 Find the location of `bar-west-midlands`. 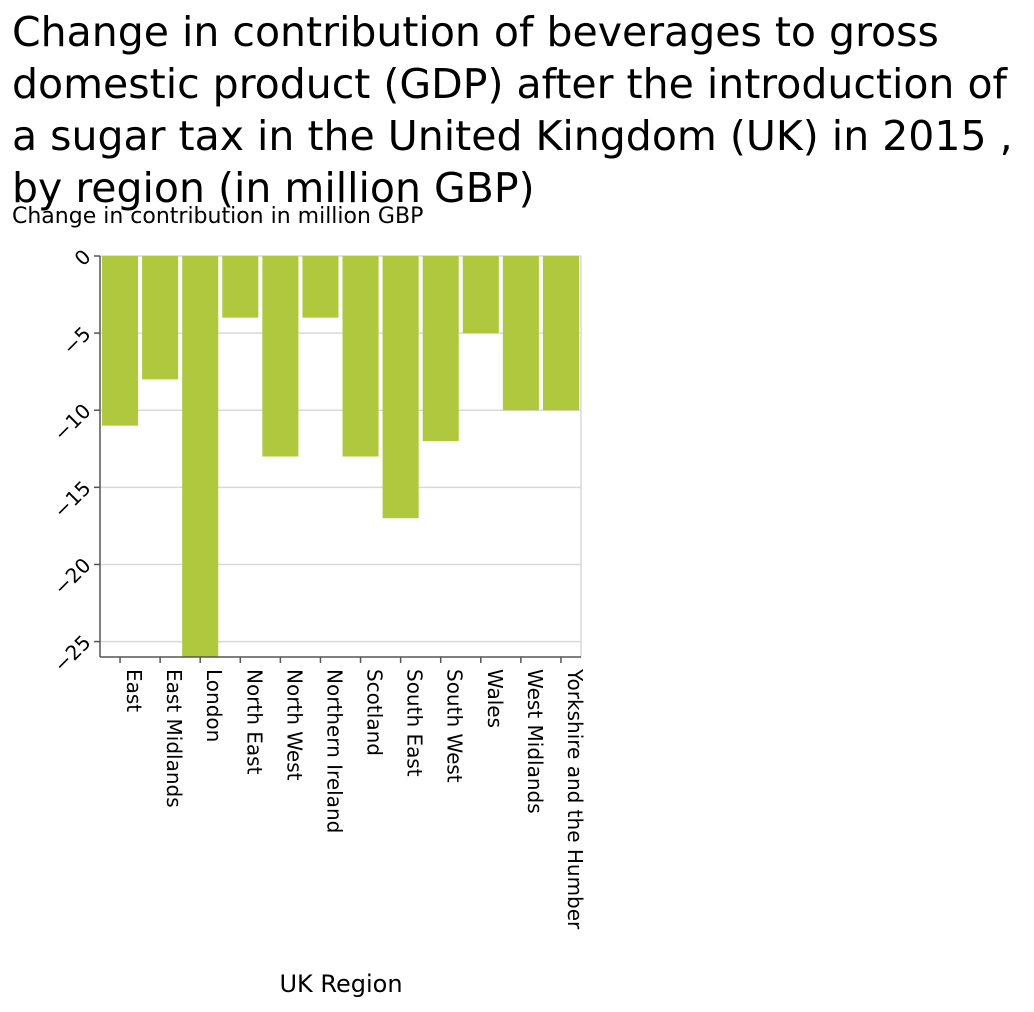

bar-west-midlands is located at coordinates (520, 333).